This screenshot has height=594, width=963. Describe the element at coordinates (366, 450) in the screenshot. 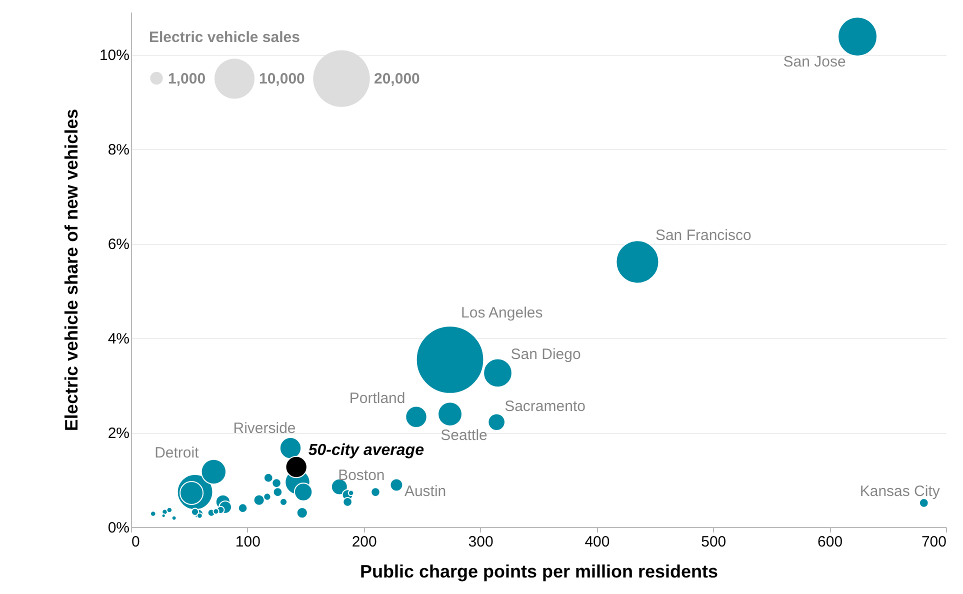

I see `annotation: 50-city average` at that location.